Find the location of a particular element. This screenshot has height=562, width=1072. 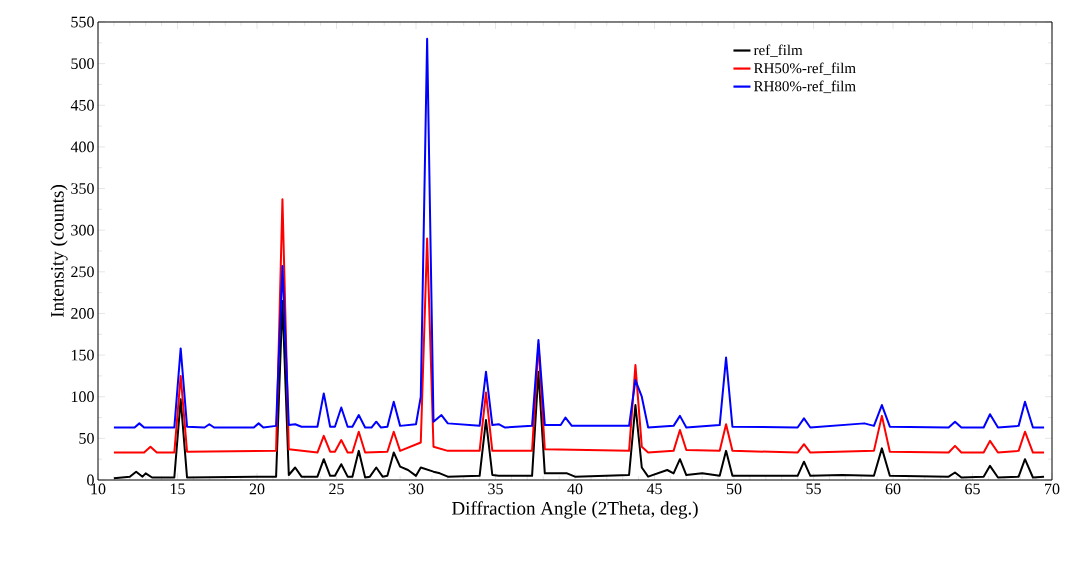

y-tick-label: 150 is located at coordinates (82, 355).